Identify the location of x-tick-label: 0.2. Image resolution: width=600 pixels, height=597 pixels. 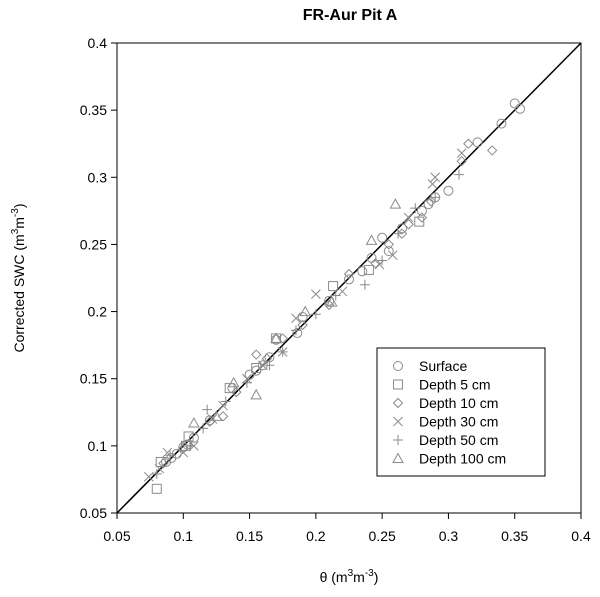
(316, 536).